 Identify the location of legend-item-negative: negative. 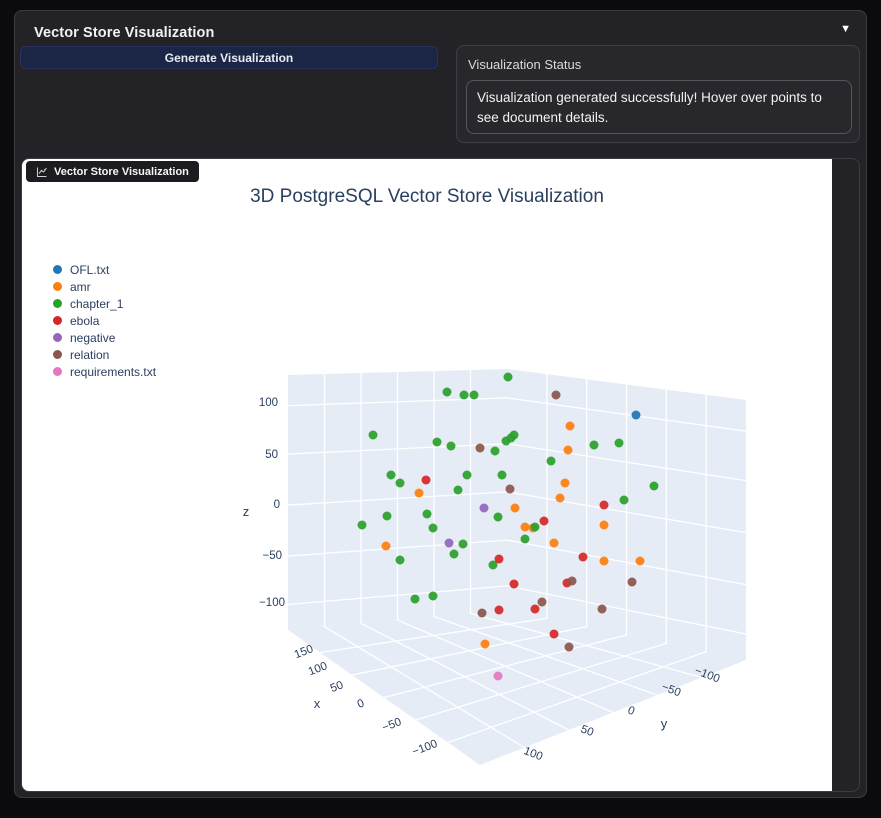
(104, 337).